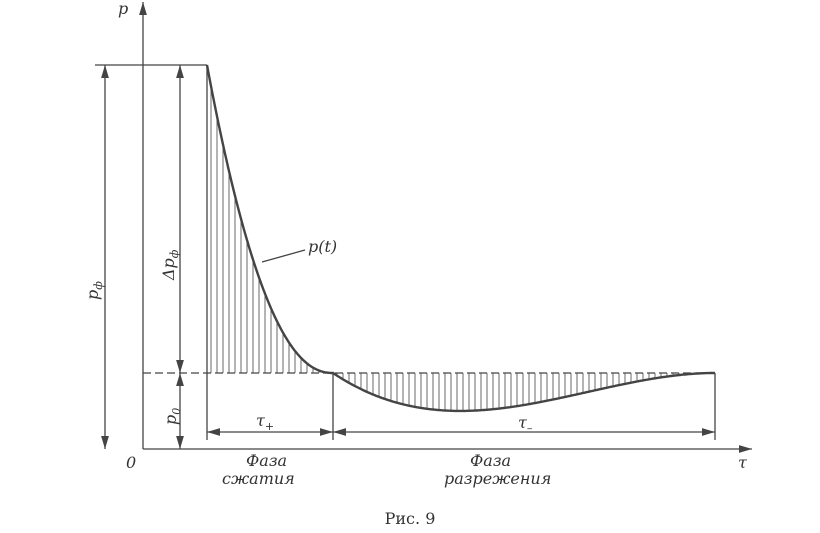 The width and height of the screenshot is (820, 533). Describe the element at coordinates (94, 290) in the screenshot. I see `p-phi-label: pф` at that location.